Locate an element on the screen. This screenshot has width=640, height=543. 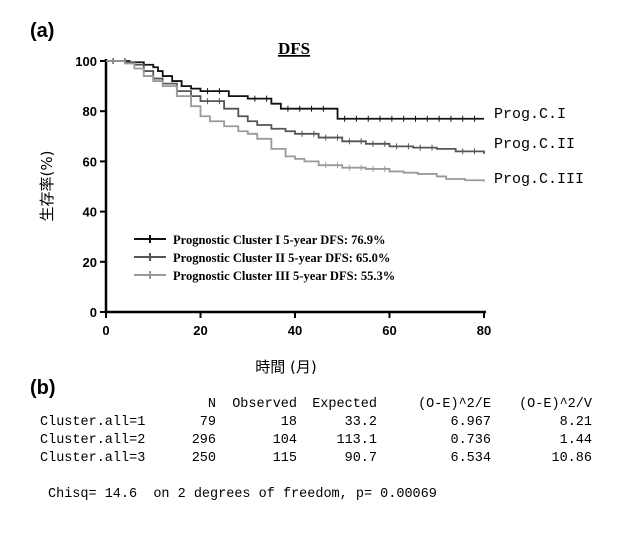
cell-value: 10.86 is located at coordinates (571, 459).